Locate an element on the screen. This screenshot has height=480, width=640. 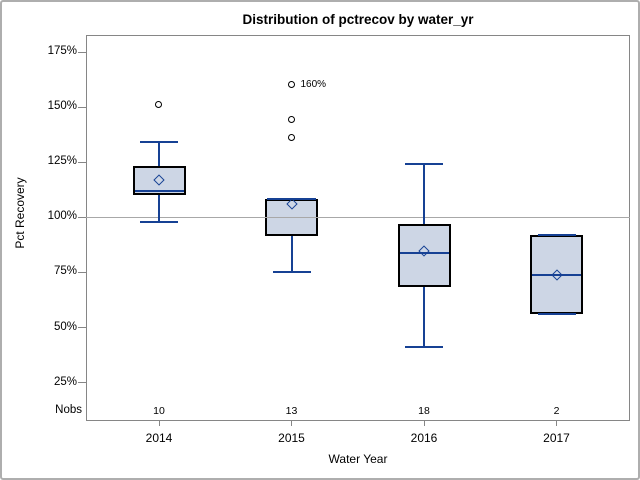
y-tick-label-25: 25% is located at coordinates (65, 381).